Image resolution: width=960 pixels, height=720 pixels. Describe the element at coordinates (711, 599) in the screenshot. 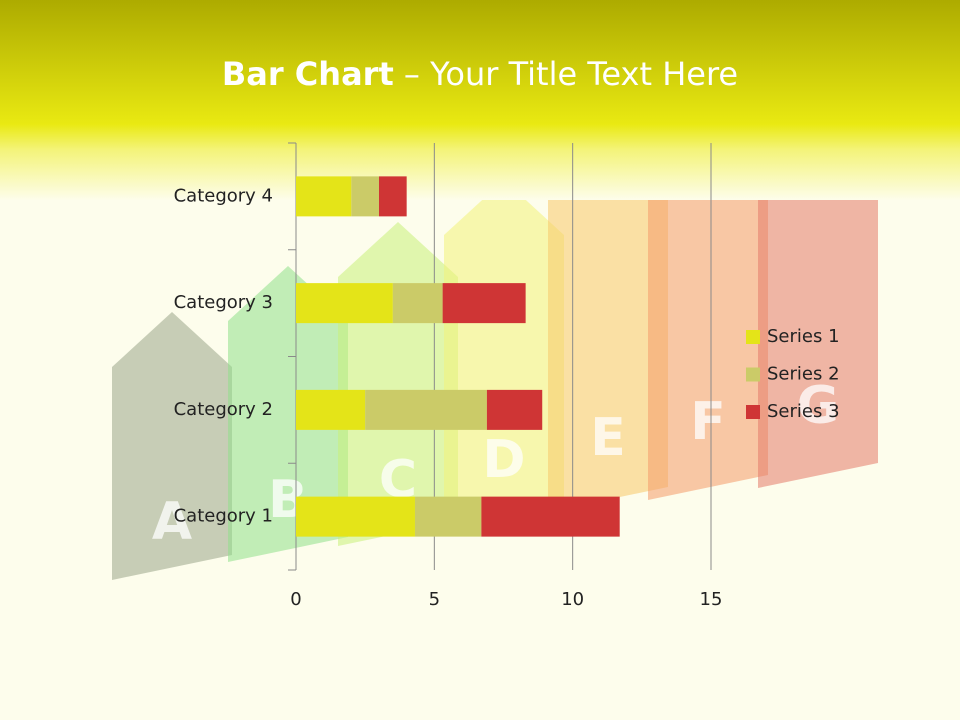

I see `x-tick-label: 15` at that location.